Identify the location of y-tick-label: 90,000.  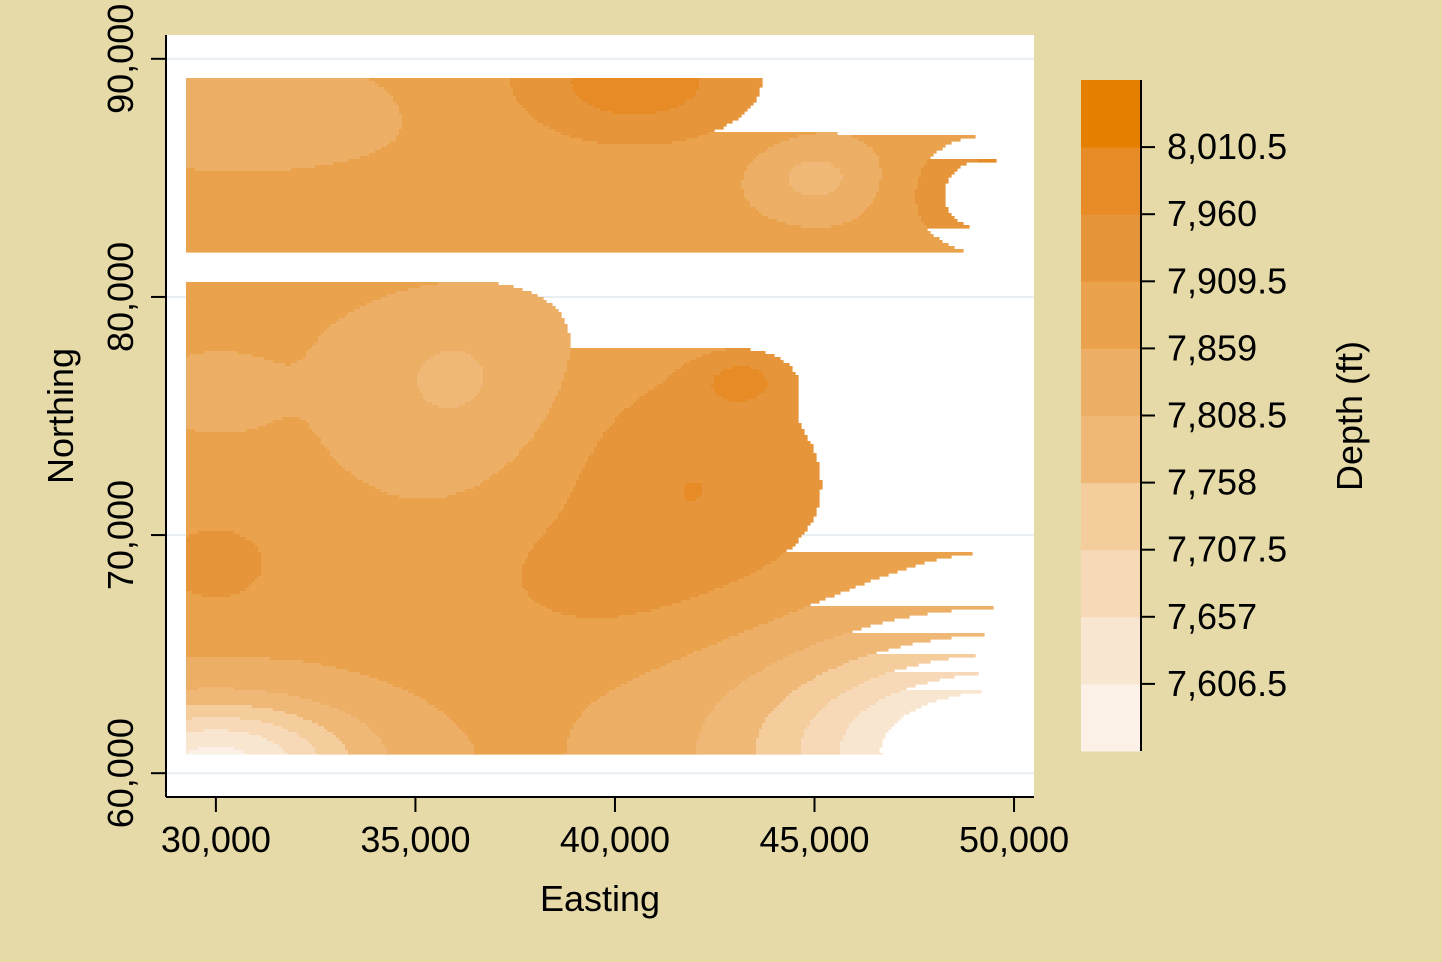
(120, 59).